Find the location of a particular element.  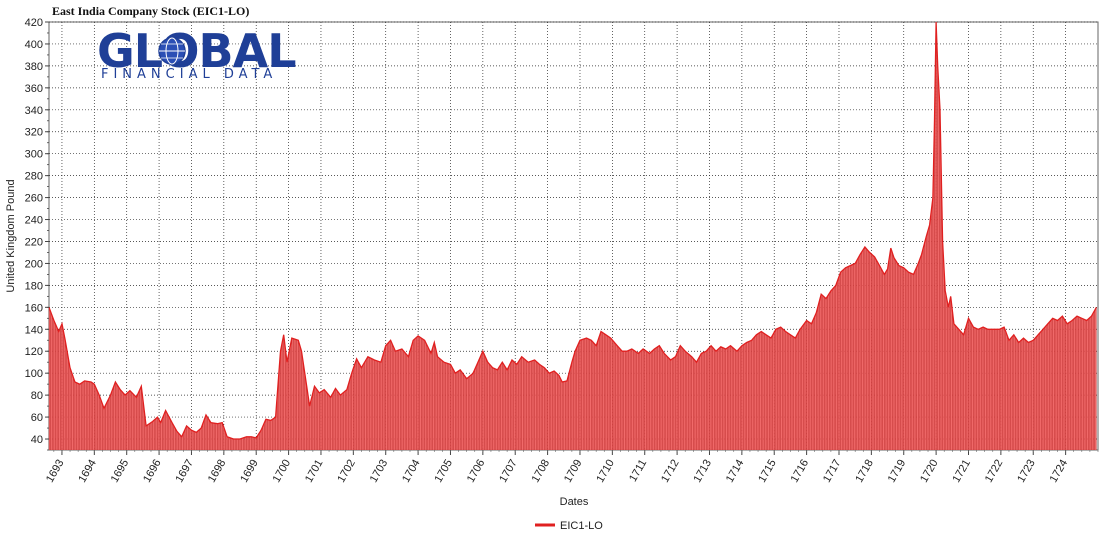

y-tick-label: 260 is located at coordinates (34, 199).